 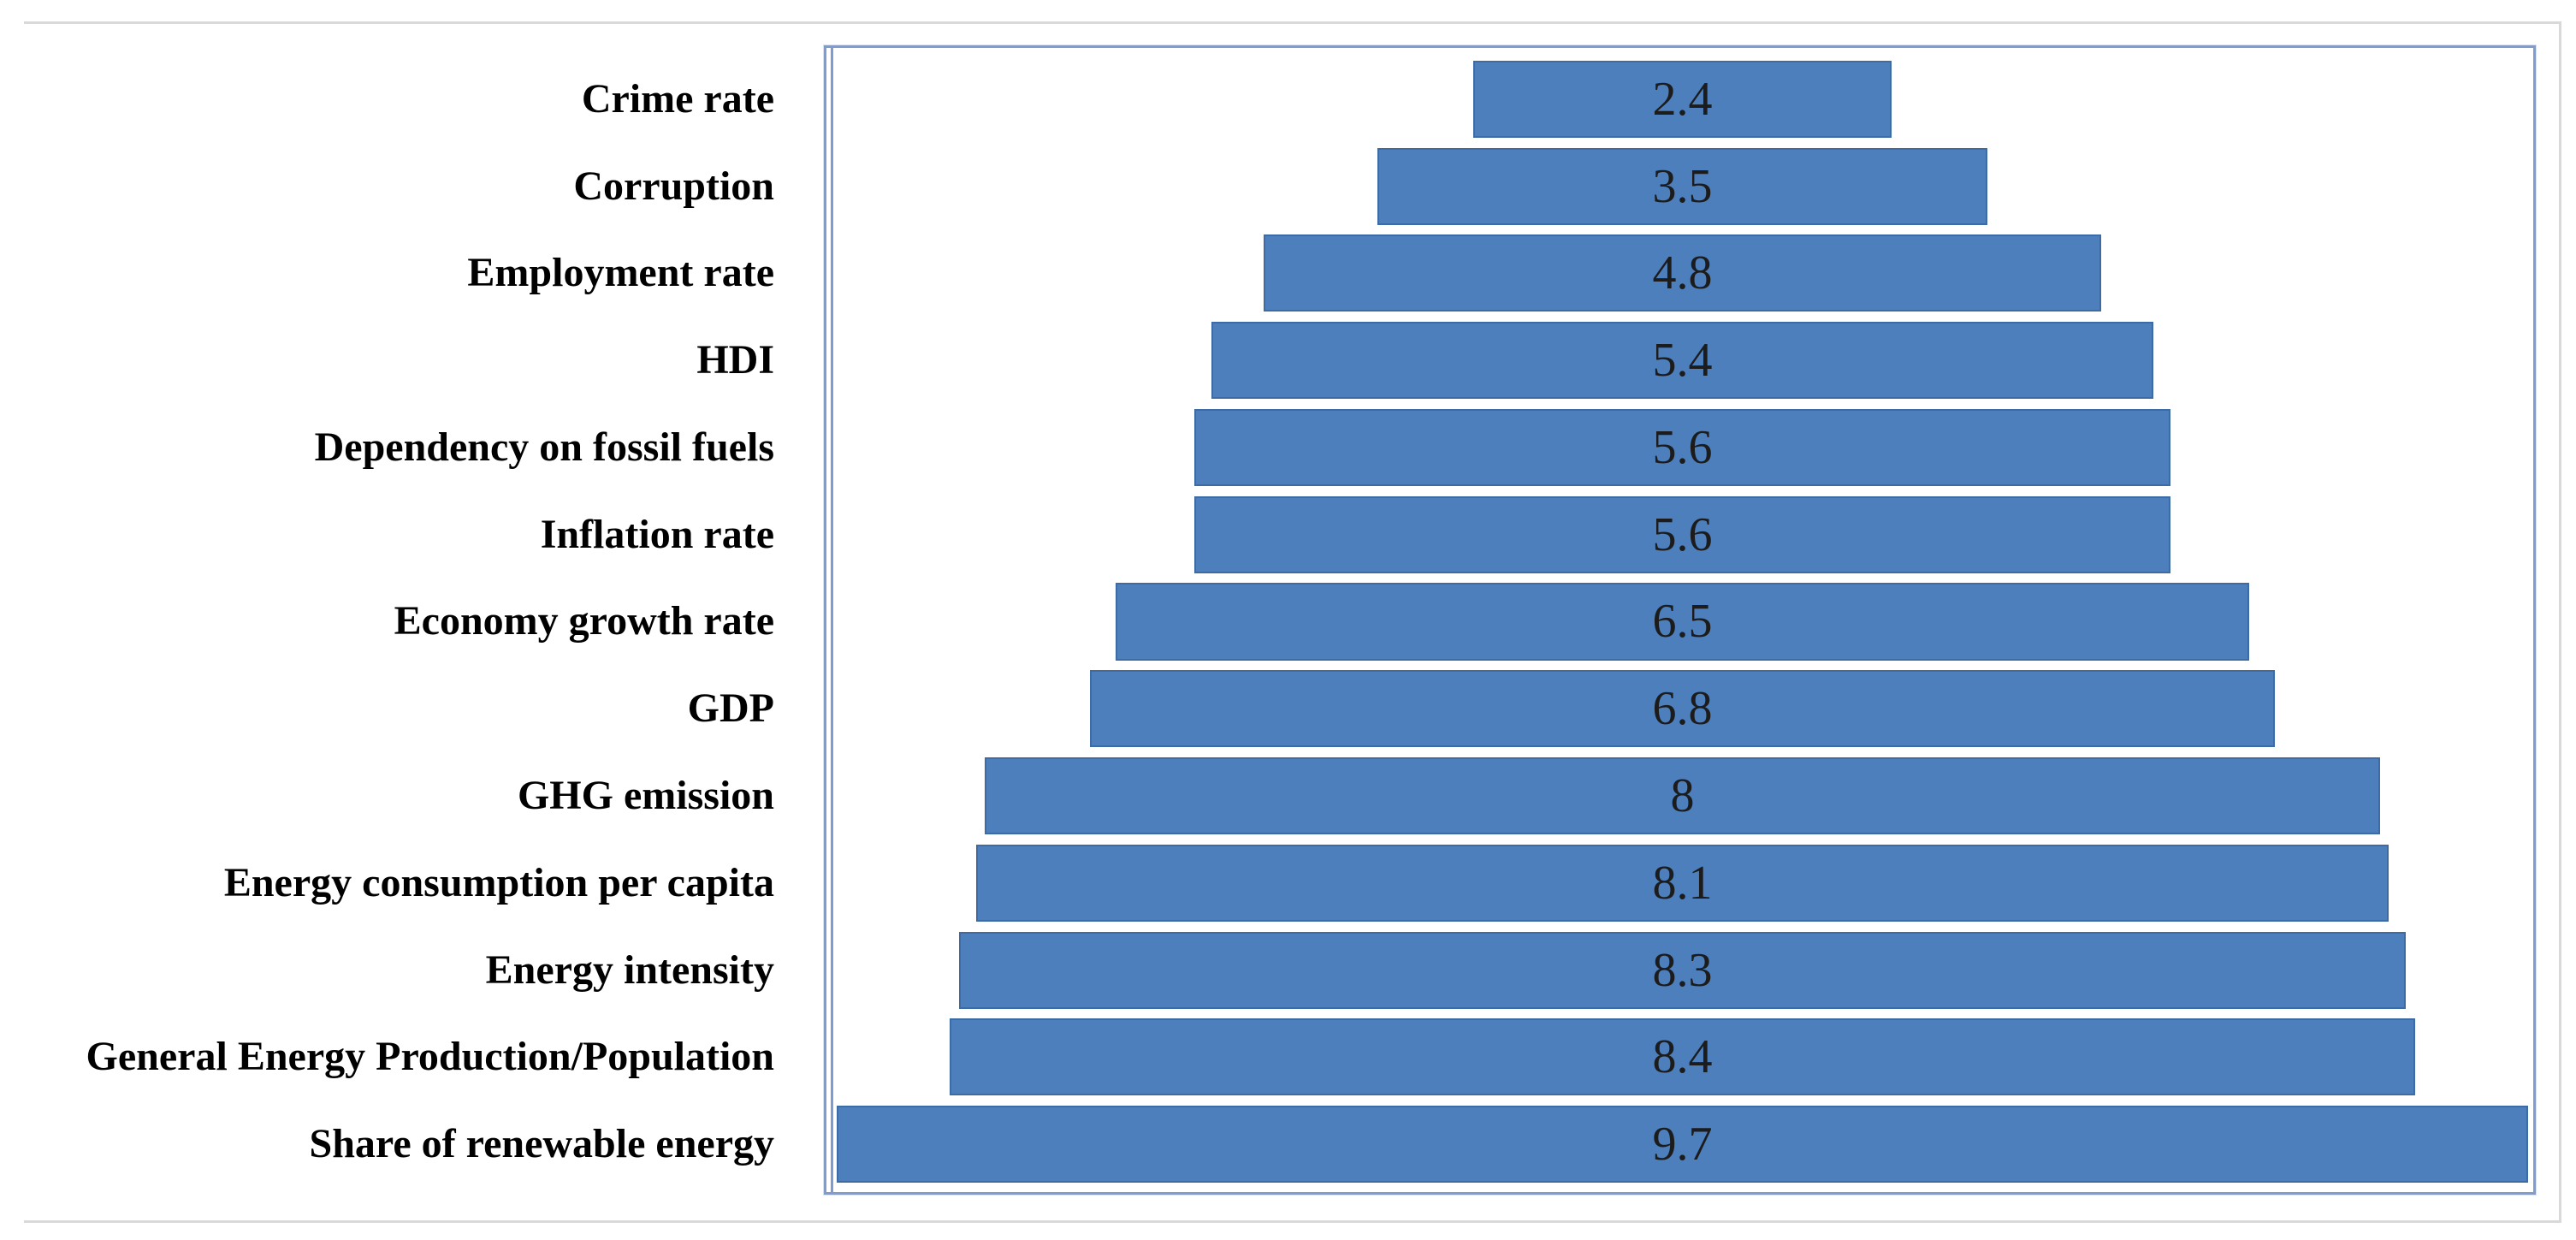 I want to click on category-label: Corruption, so click(x=674, y=186).